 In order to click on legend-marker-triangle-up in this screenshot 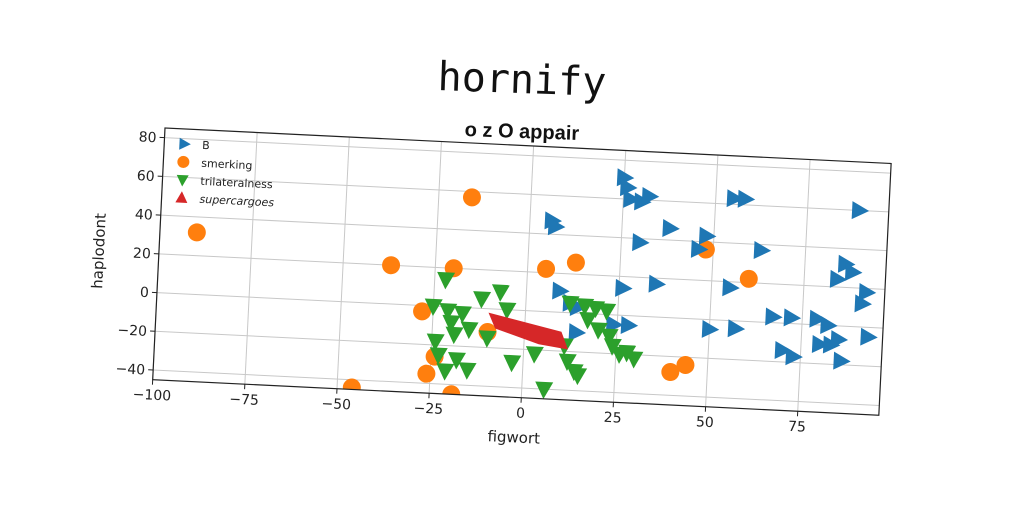, I will do `click(181, 197)`.